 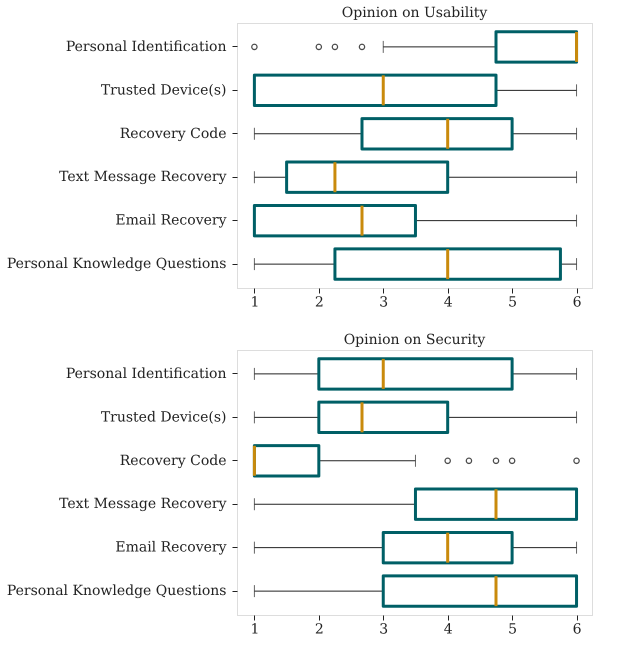 I want to click on chart-title: Opinion on Usability, so click(x=415, y=13).